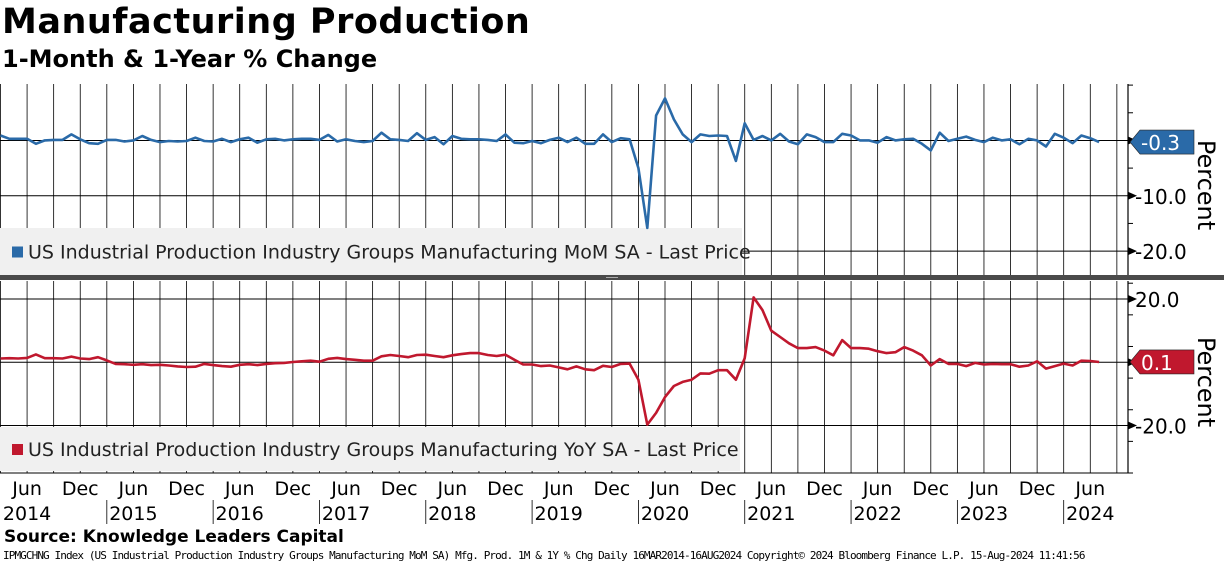 This screenshot has width=1224, height=566. What do you see at coordinates (984, 514) in the screenshot?
I see `x-tick-year: 2023` at bounding box center [984, 514].